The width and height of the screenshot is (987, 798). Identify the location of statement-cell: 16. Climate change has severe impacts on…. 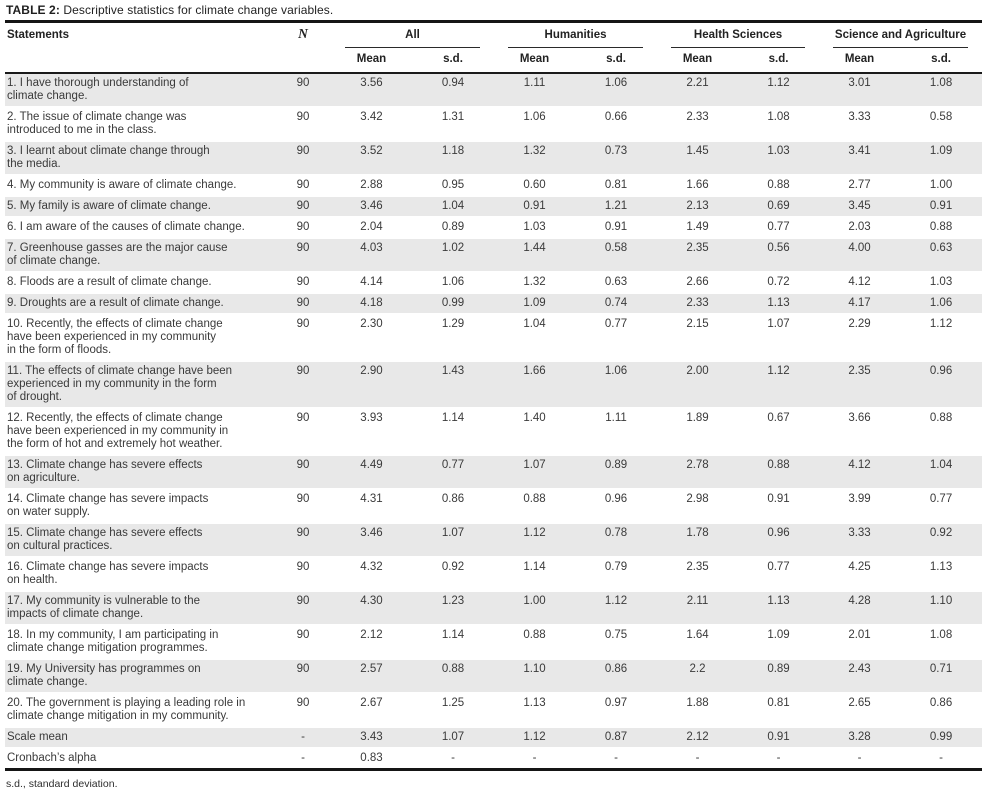
(108, 573).